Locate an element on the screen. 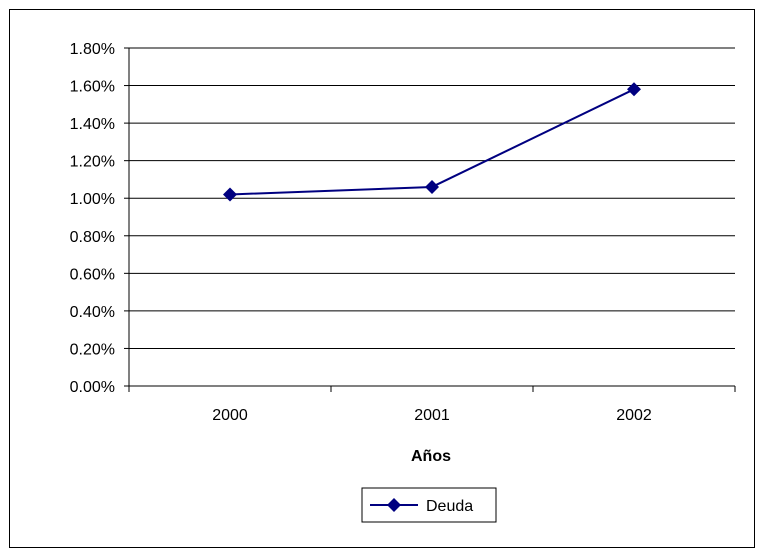 The height and width of the screenshot is (550, 757). y-tick-label: 1.20% is located at coordinates (92, 162).